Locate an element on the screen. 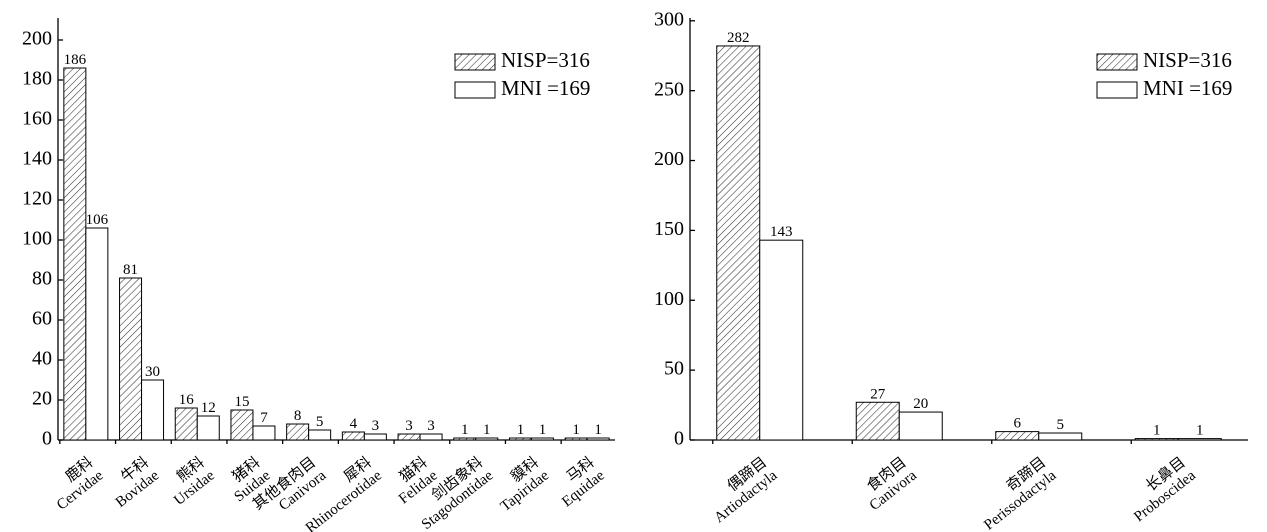 The height and width of the screenshot is (532, 1267). y-tick-label: 60 is located at coordinates (42, 319).